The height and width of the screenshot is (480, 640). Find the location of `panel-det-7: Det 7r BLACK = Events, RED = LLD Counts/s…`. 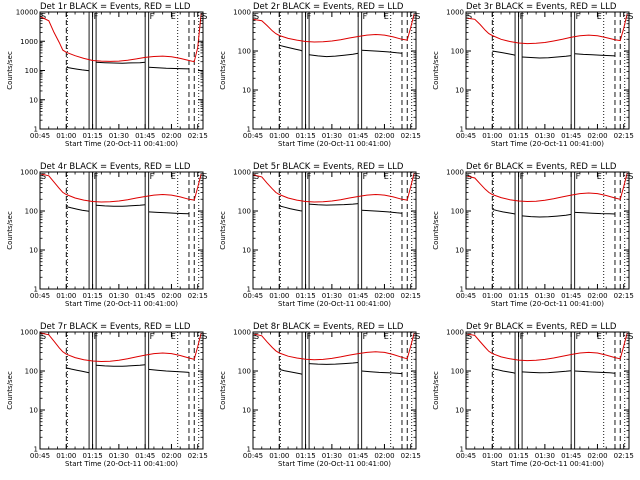

panel-det-7: Det 7r BLACK = Events, RED = LLD Counts/s… is located at coordinates (107, 395).